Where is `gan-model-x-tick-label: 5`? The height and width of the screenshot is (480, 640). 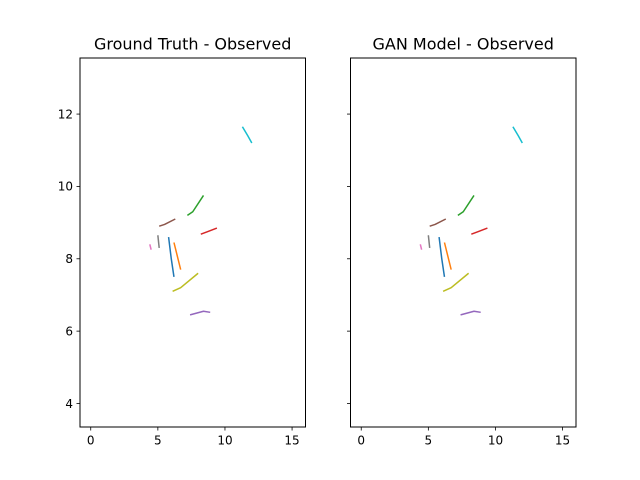
gan-model-x-tick-label: 5 is located at coordinates (429, 441).